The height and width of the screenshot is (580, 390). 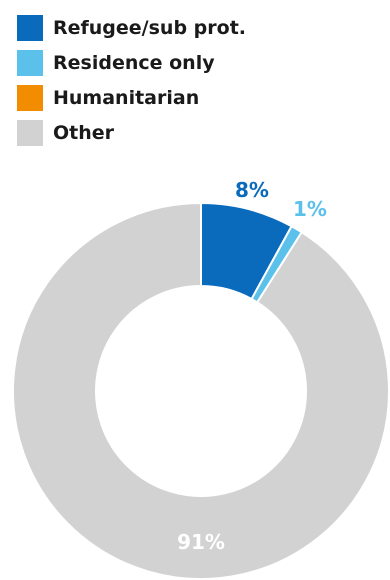 What do you see at coordinates (131, 132) in the screenshot?
I see `legend-item-other: Other` at bounding box center [131, 132].